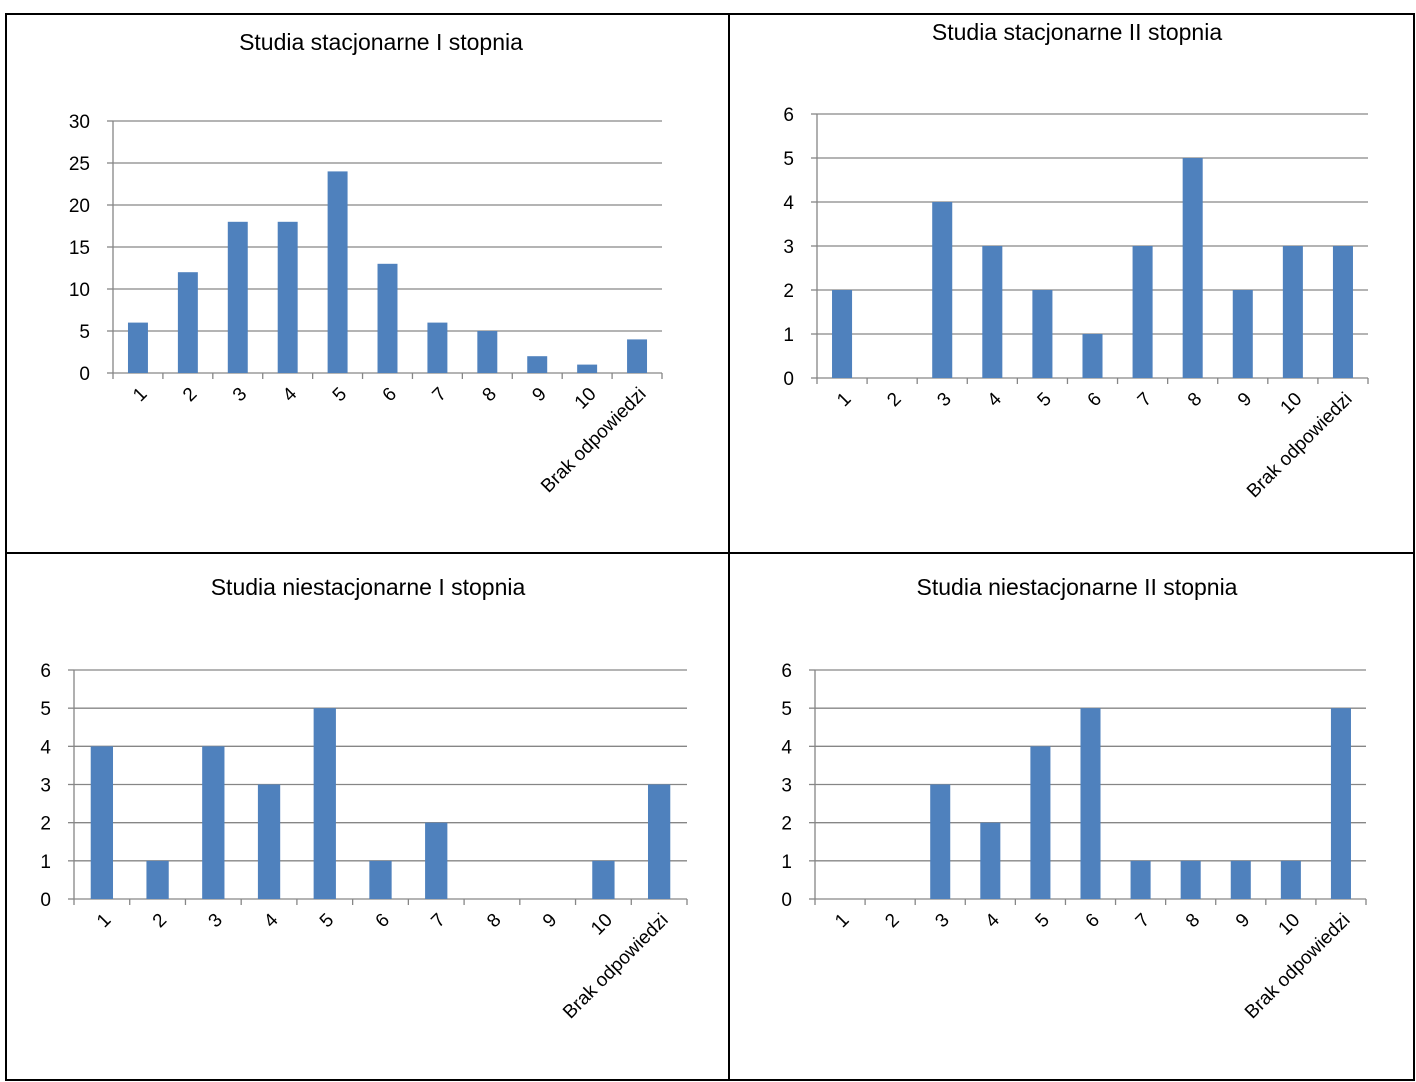 This screenshot has height=1082, width=1416. Describe the element at coordinates (1077, 587) in the screenshot. I see `chart-title: Studia niestacjonarne II stopnia` at that location.